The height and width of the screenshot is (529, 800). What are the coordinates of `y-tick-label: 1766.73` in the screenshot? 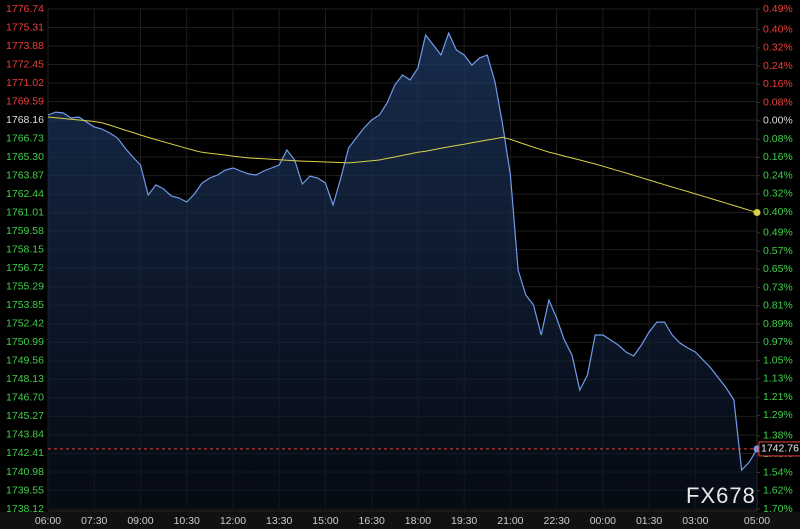 It's located at (25, 138).